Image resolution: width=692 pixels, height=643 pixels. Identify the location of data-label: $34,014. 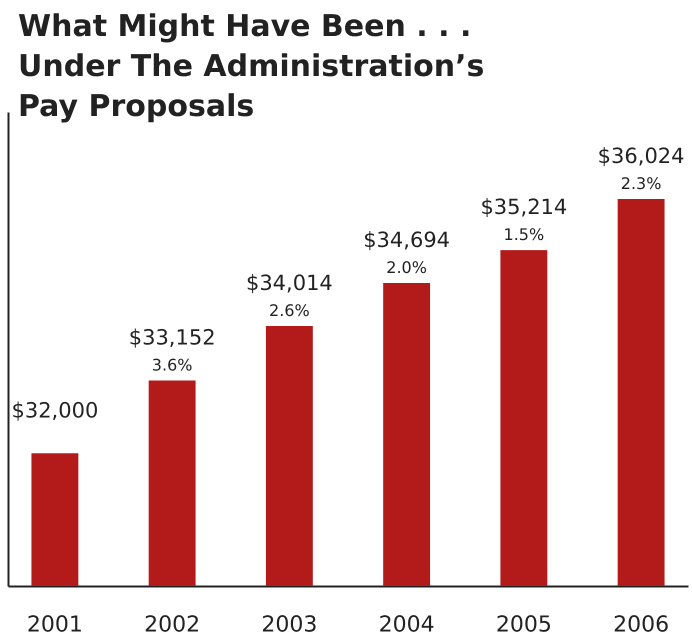
(289, 282).